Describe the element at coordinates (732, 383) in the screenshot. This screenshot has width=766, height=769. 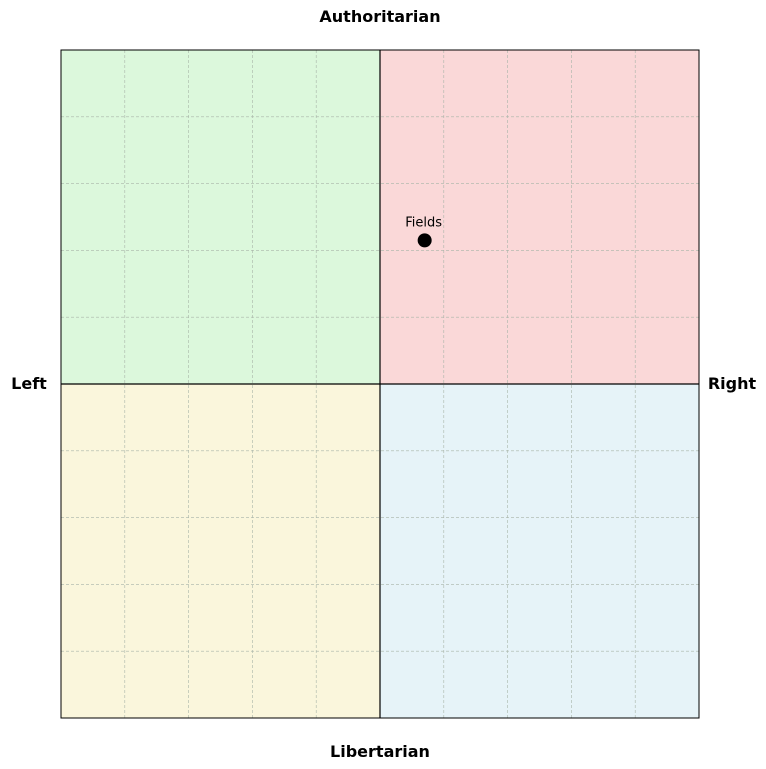
I see `axis-label-right: Right` at that location.